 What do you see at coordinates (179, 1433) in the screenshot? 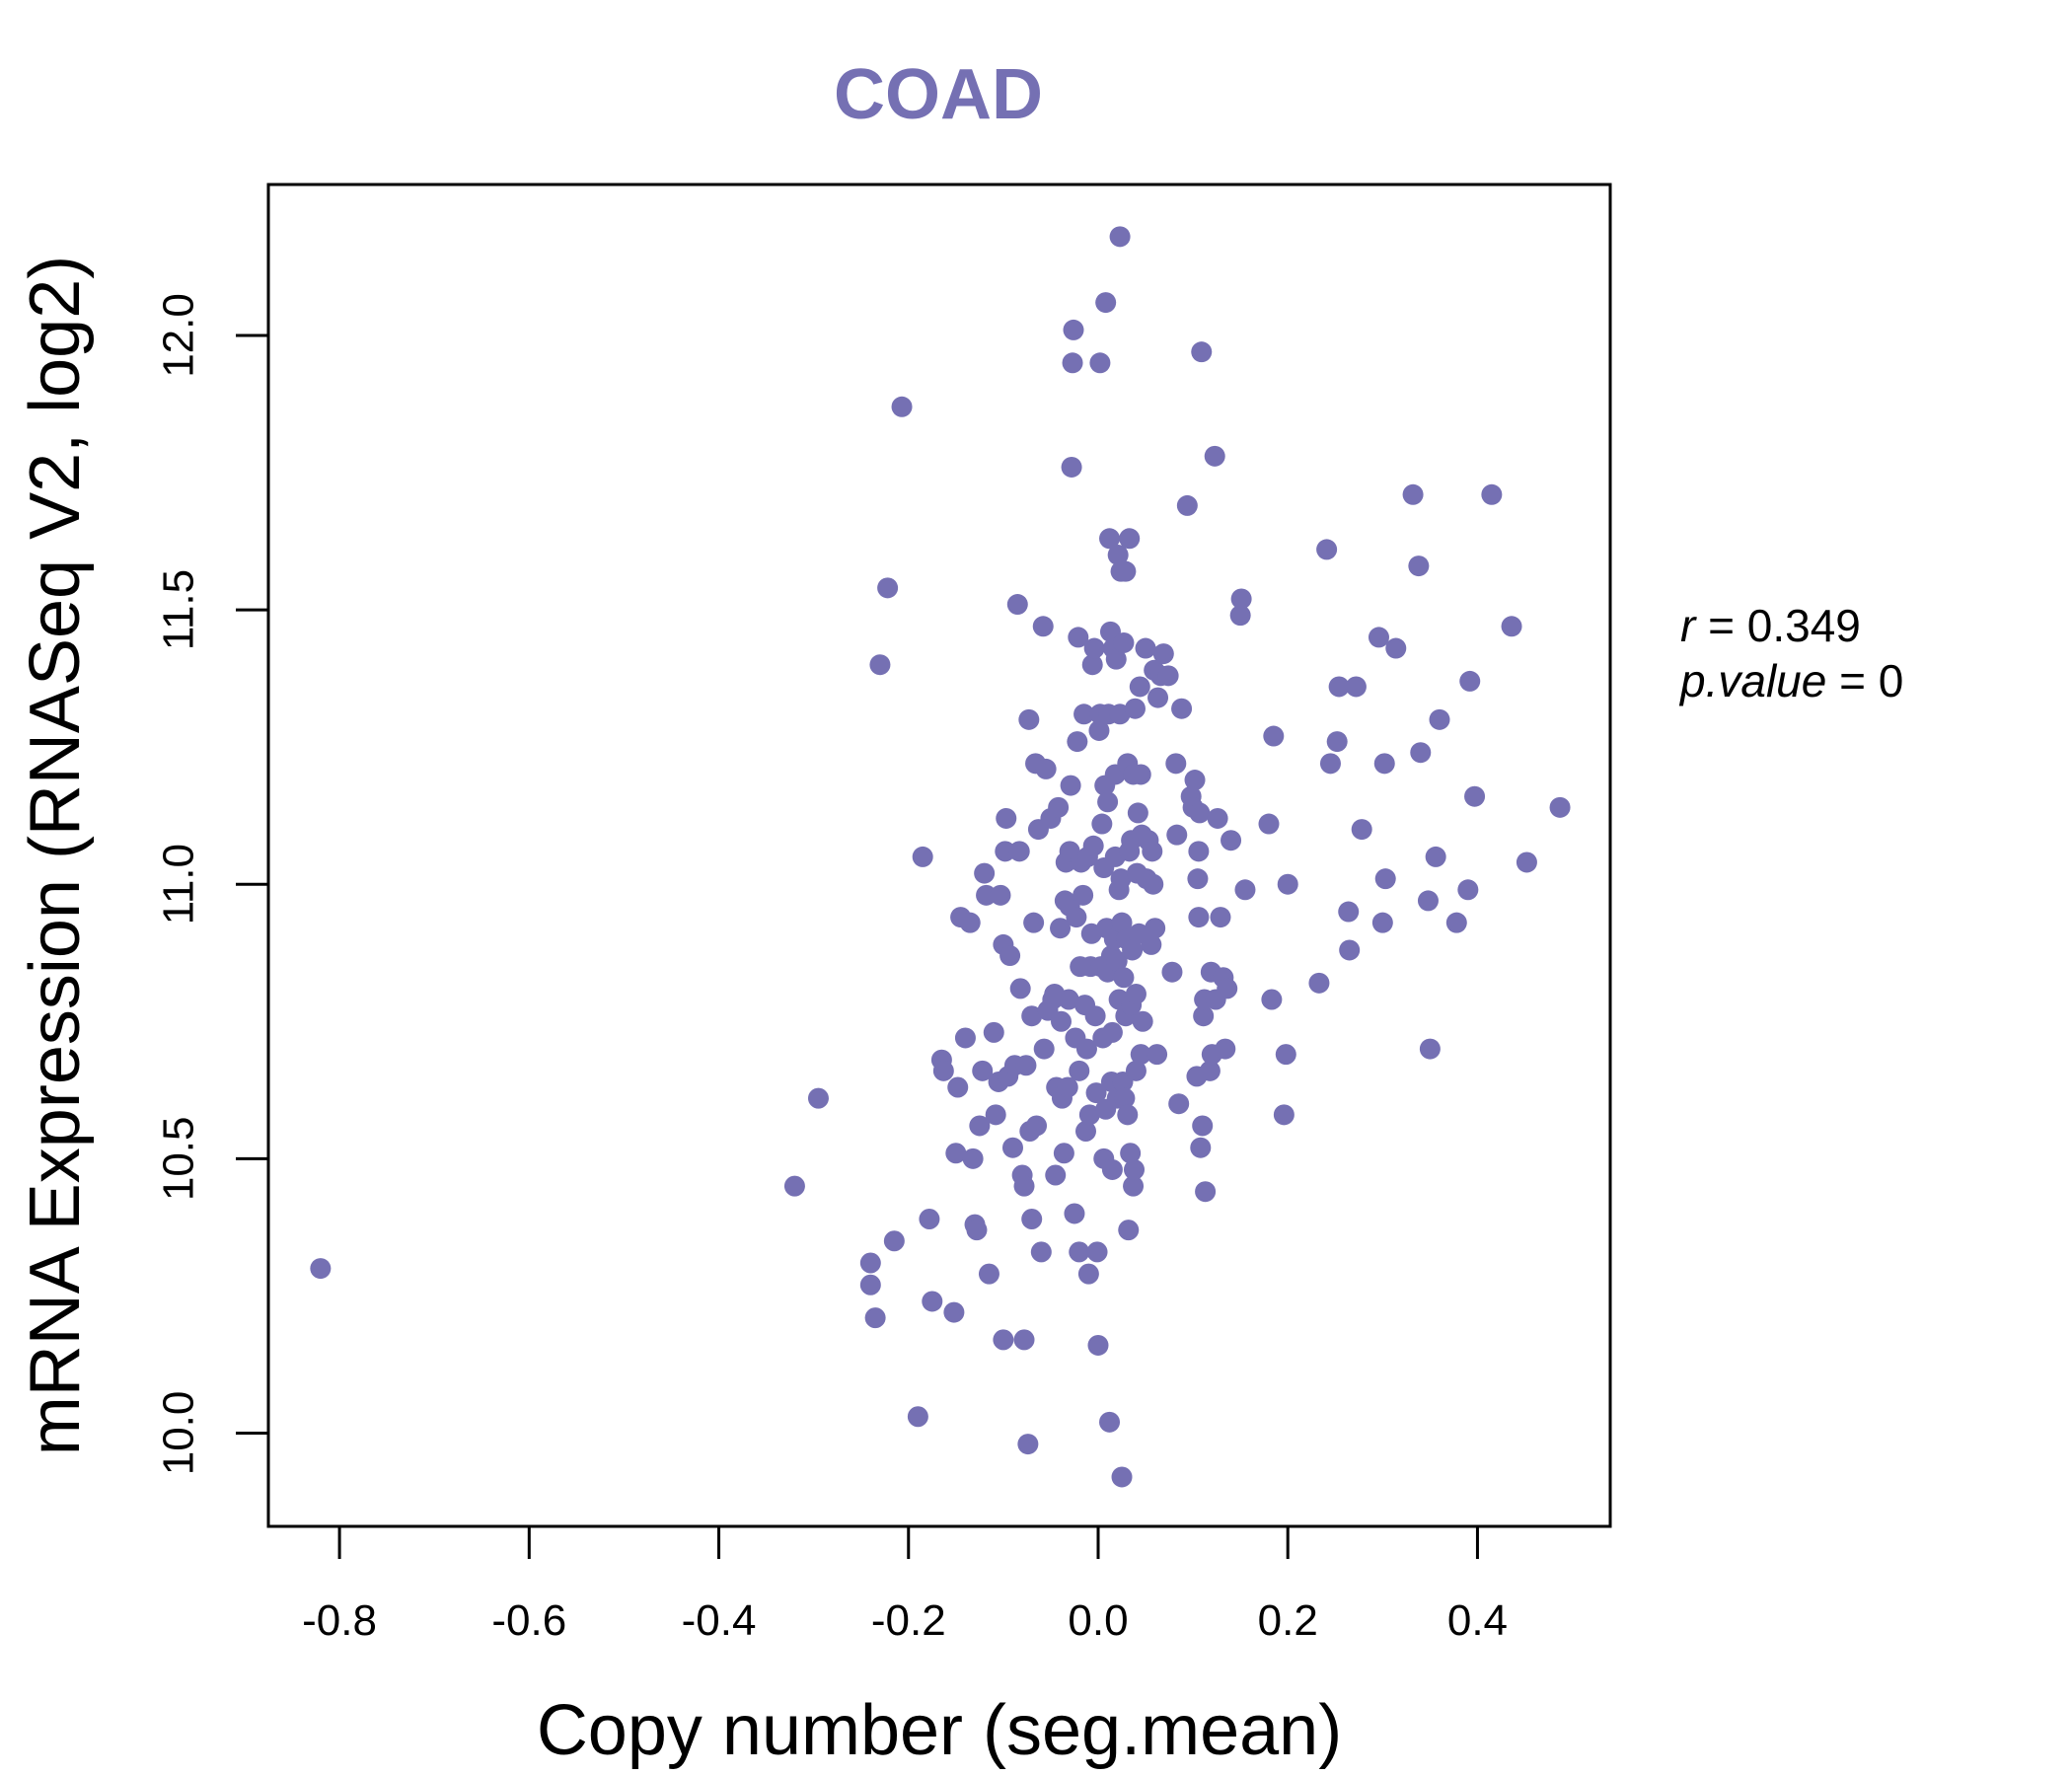
I see `y-tick-label: 10.0` at bounding box center [179, 1433].